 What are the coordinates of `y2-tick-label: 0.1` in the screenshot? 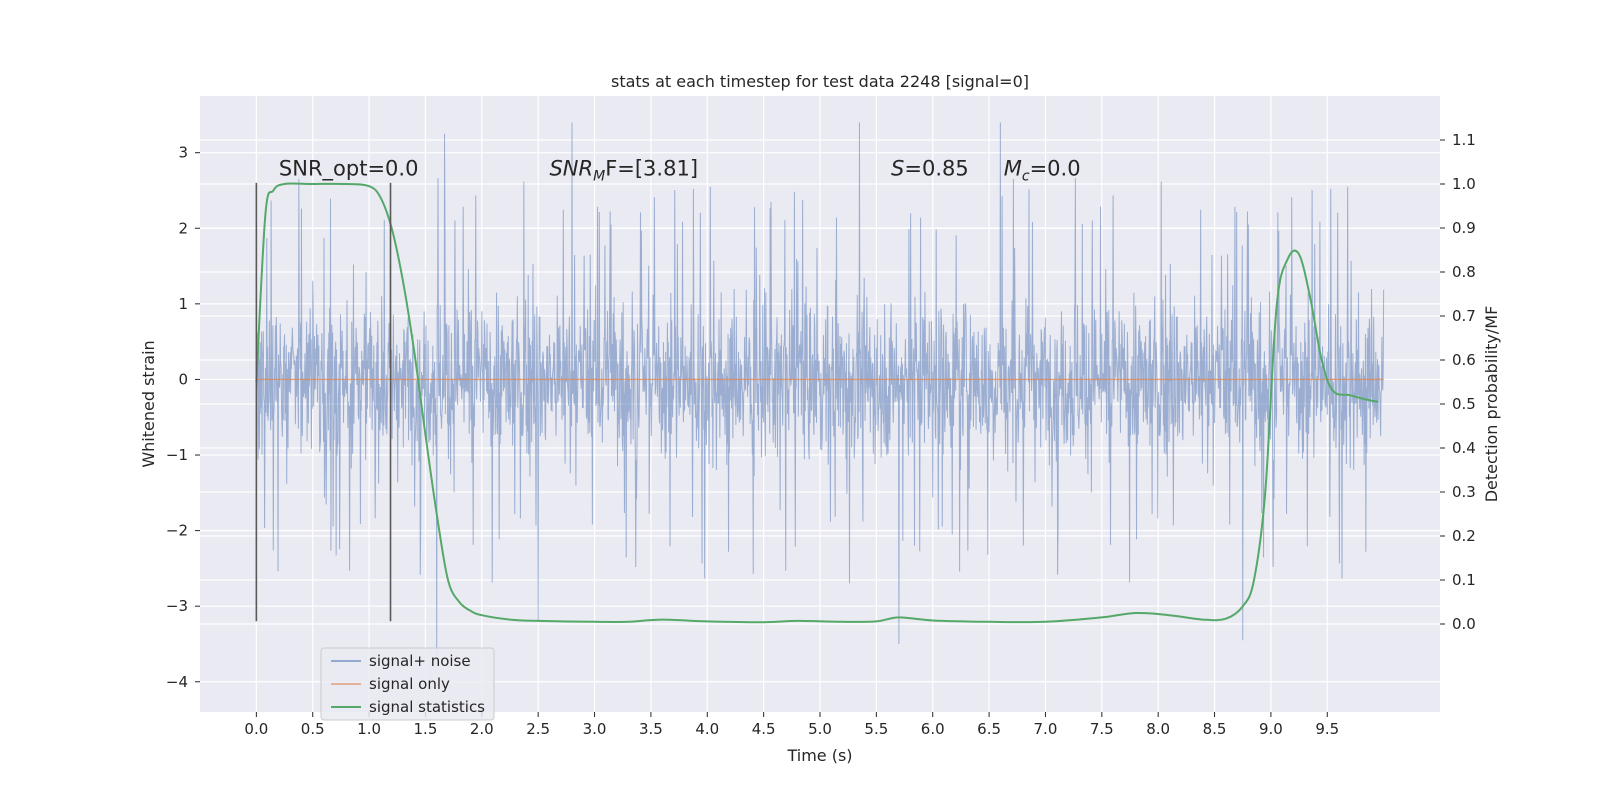 It's located at (1464, 580).